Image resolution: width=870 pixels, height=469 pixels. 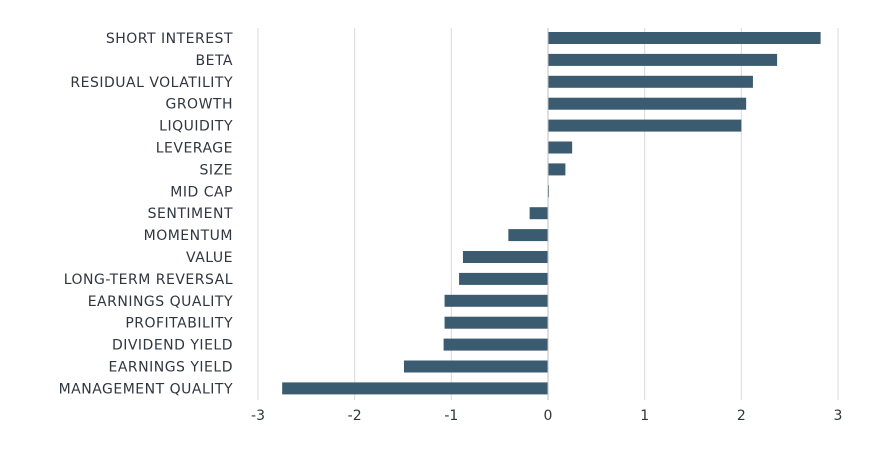 What do you see at coordinates (169, 39) in the screenshot?
I see `category-label: SHORT INTEREST` at bounding box center [169, 39].